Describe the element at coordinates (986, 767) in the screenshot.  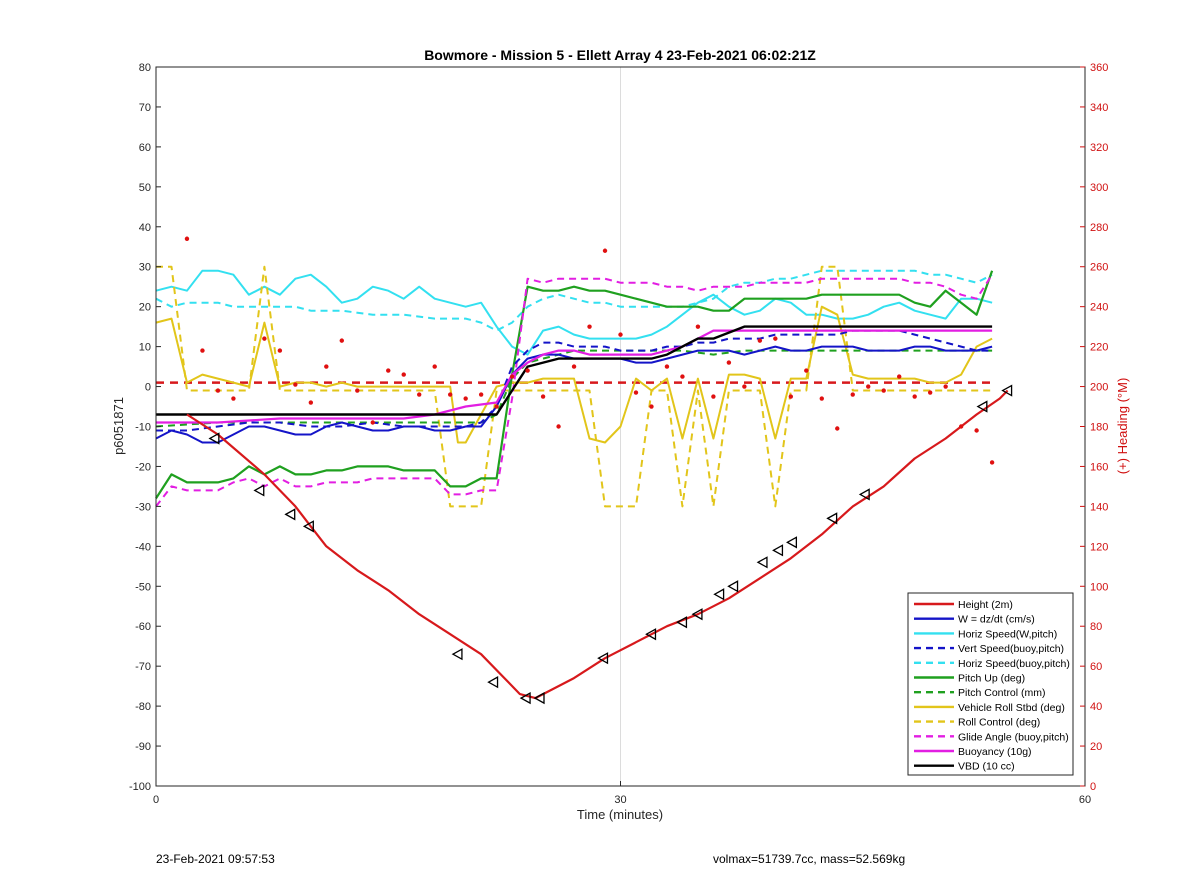
I see `legend-label: VBD (10 cc)` at that location.